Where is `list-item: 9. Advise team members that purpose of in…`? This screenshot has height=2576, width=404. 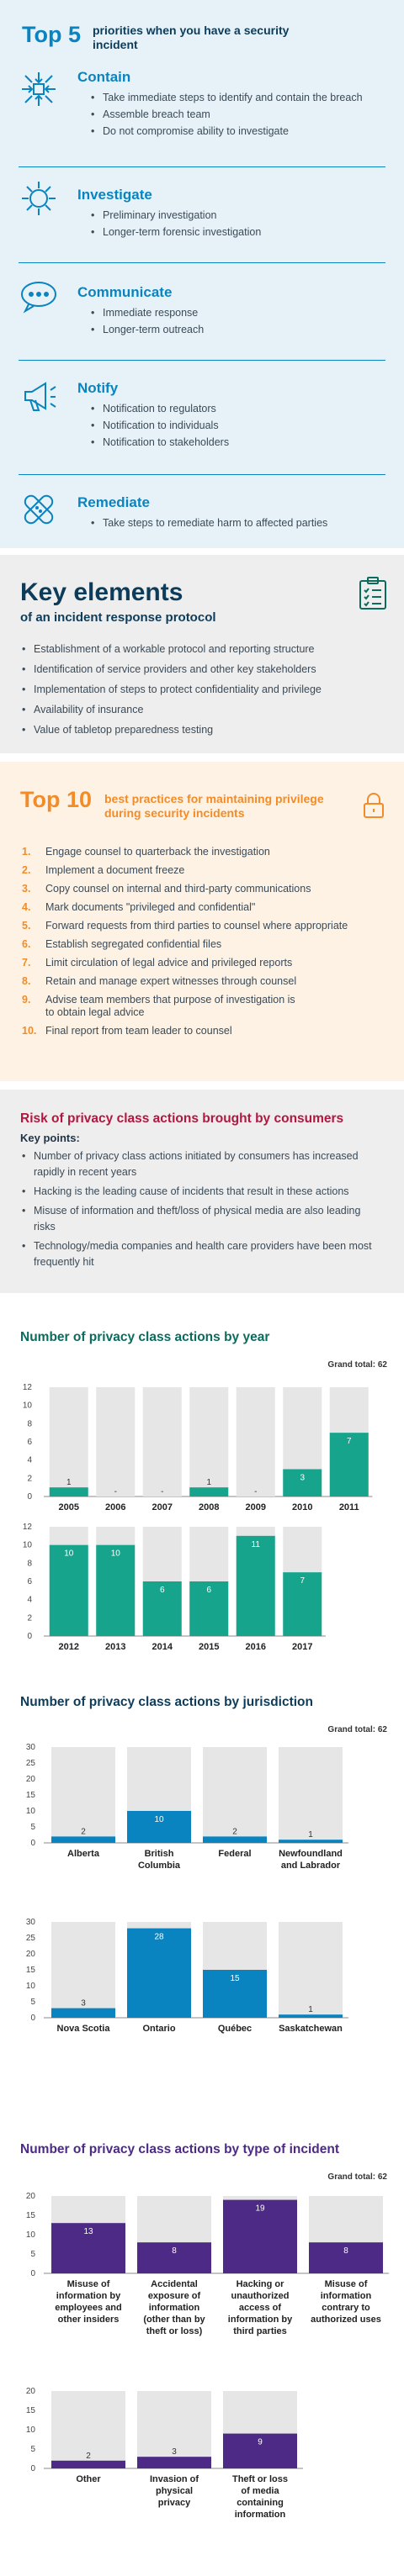 list-item: 9. Advise team members that purpose of in… is located at coordinates (161, 1007).